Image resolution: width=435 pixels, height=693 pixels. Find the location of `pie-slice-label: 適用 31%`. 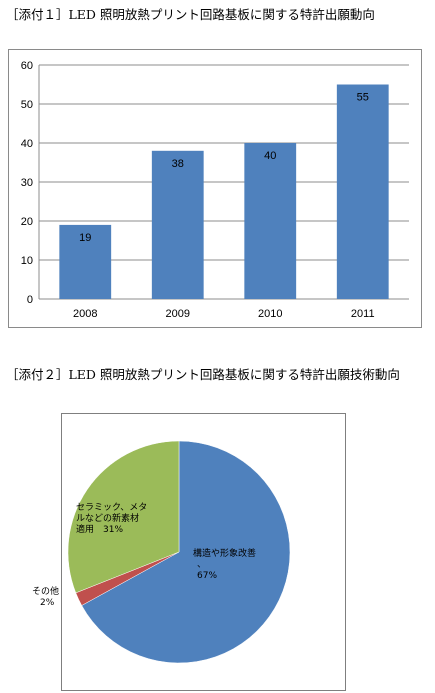

pie-slice-label: 適用 31% is located at coordinates (99, 529).